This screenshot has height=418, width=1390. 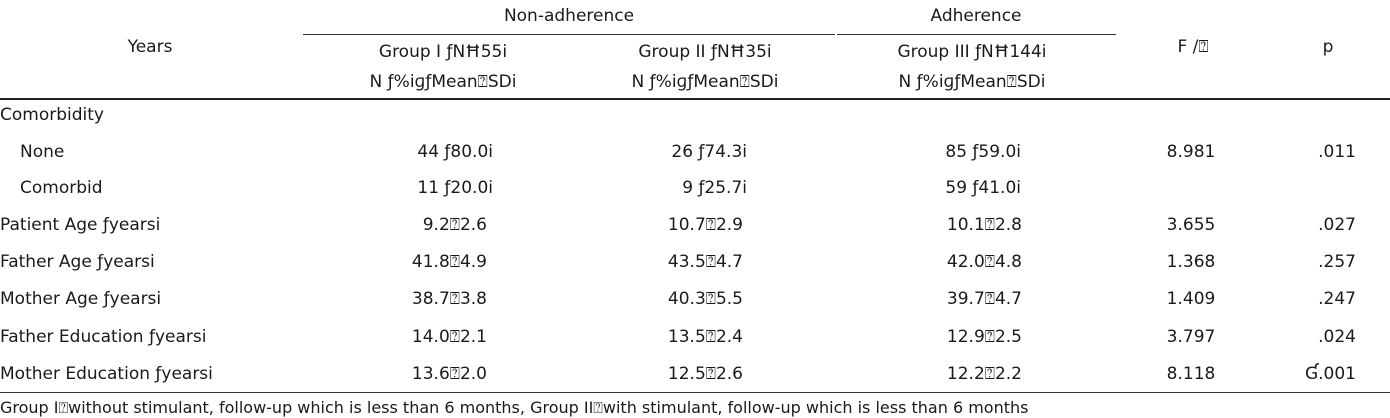 What do you see at coordinates (81, 299) in the screenshot?
I see `row-label-mother-age: Mother Age ƒyearsi` at bounding box center [81, 299].